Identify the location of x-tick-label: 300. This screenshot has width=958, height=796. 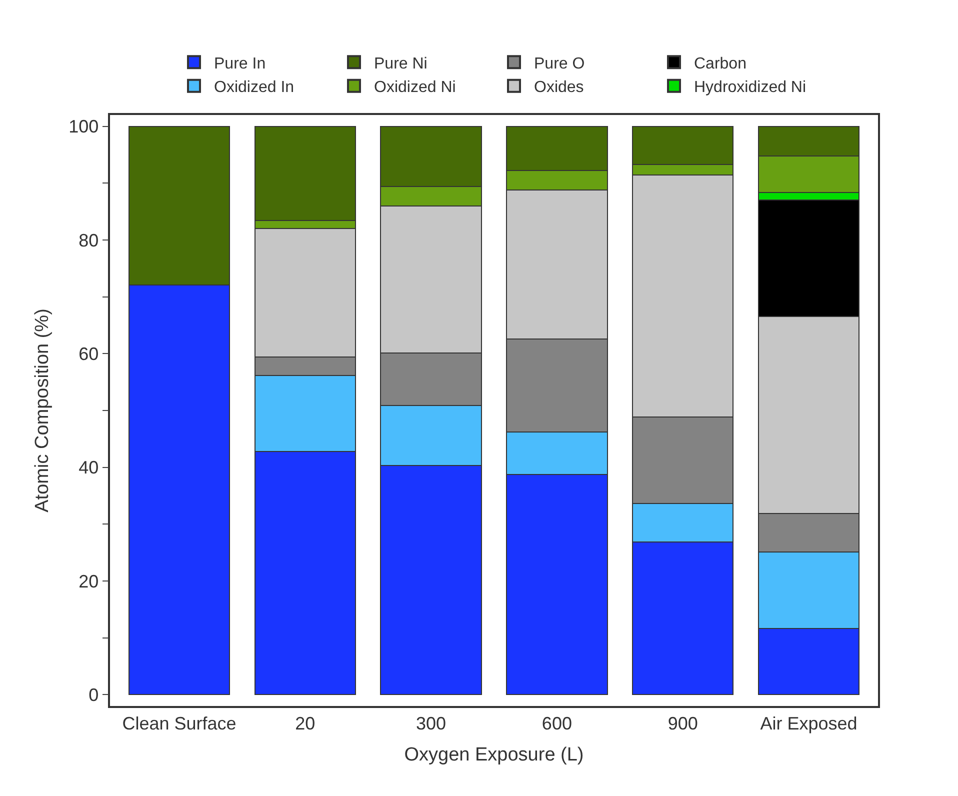
(431, 723).